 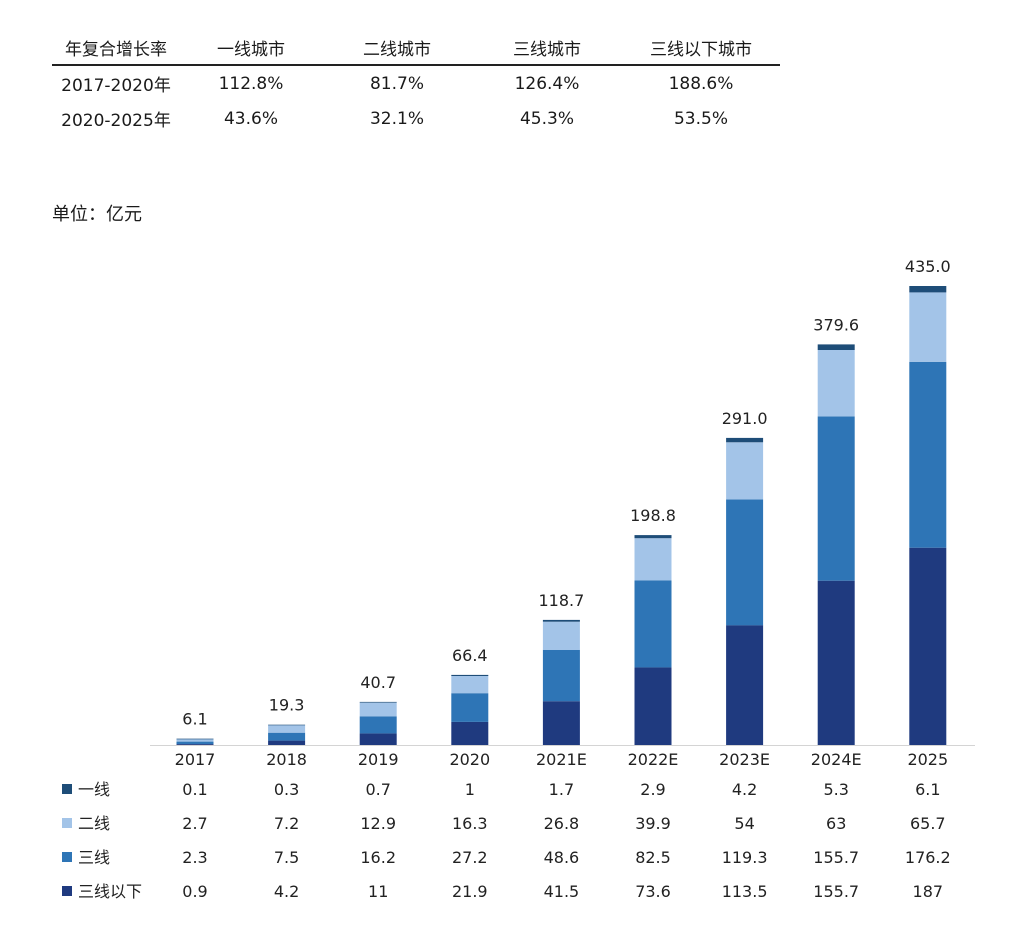 I want to click on total-label: 66.4, so click(x=470, y=655).